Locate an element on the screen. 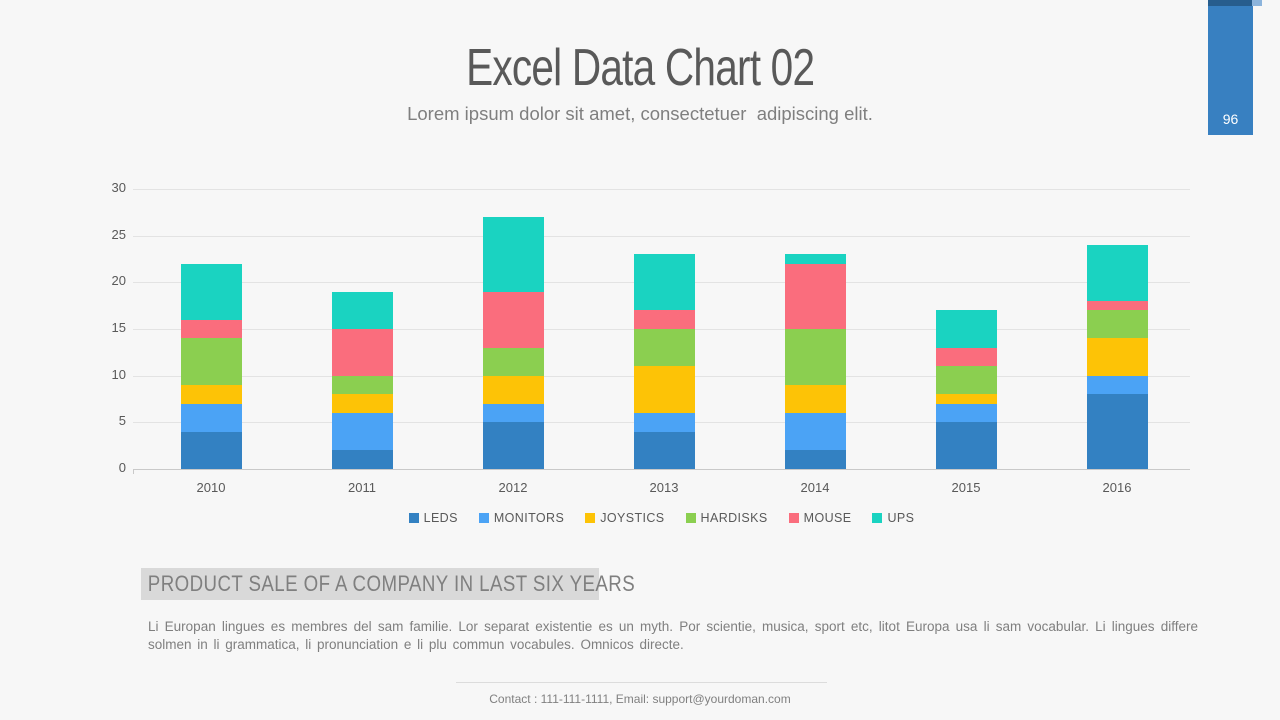 Image resolution: width=1280 pixels, height=720 pixels. bar-2015 is located at coordinates (966, 389).